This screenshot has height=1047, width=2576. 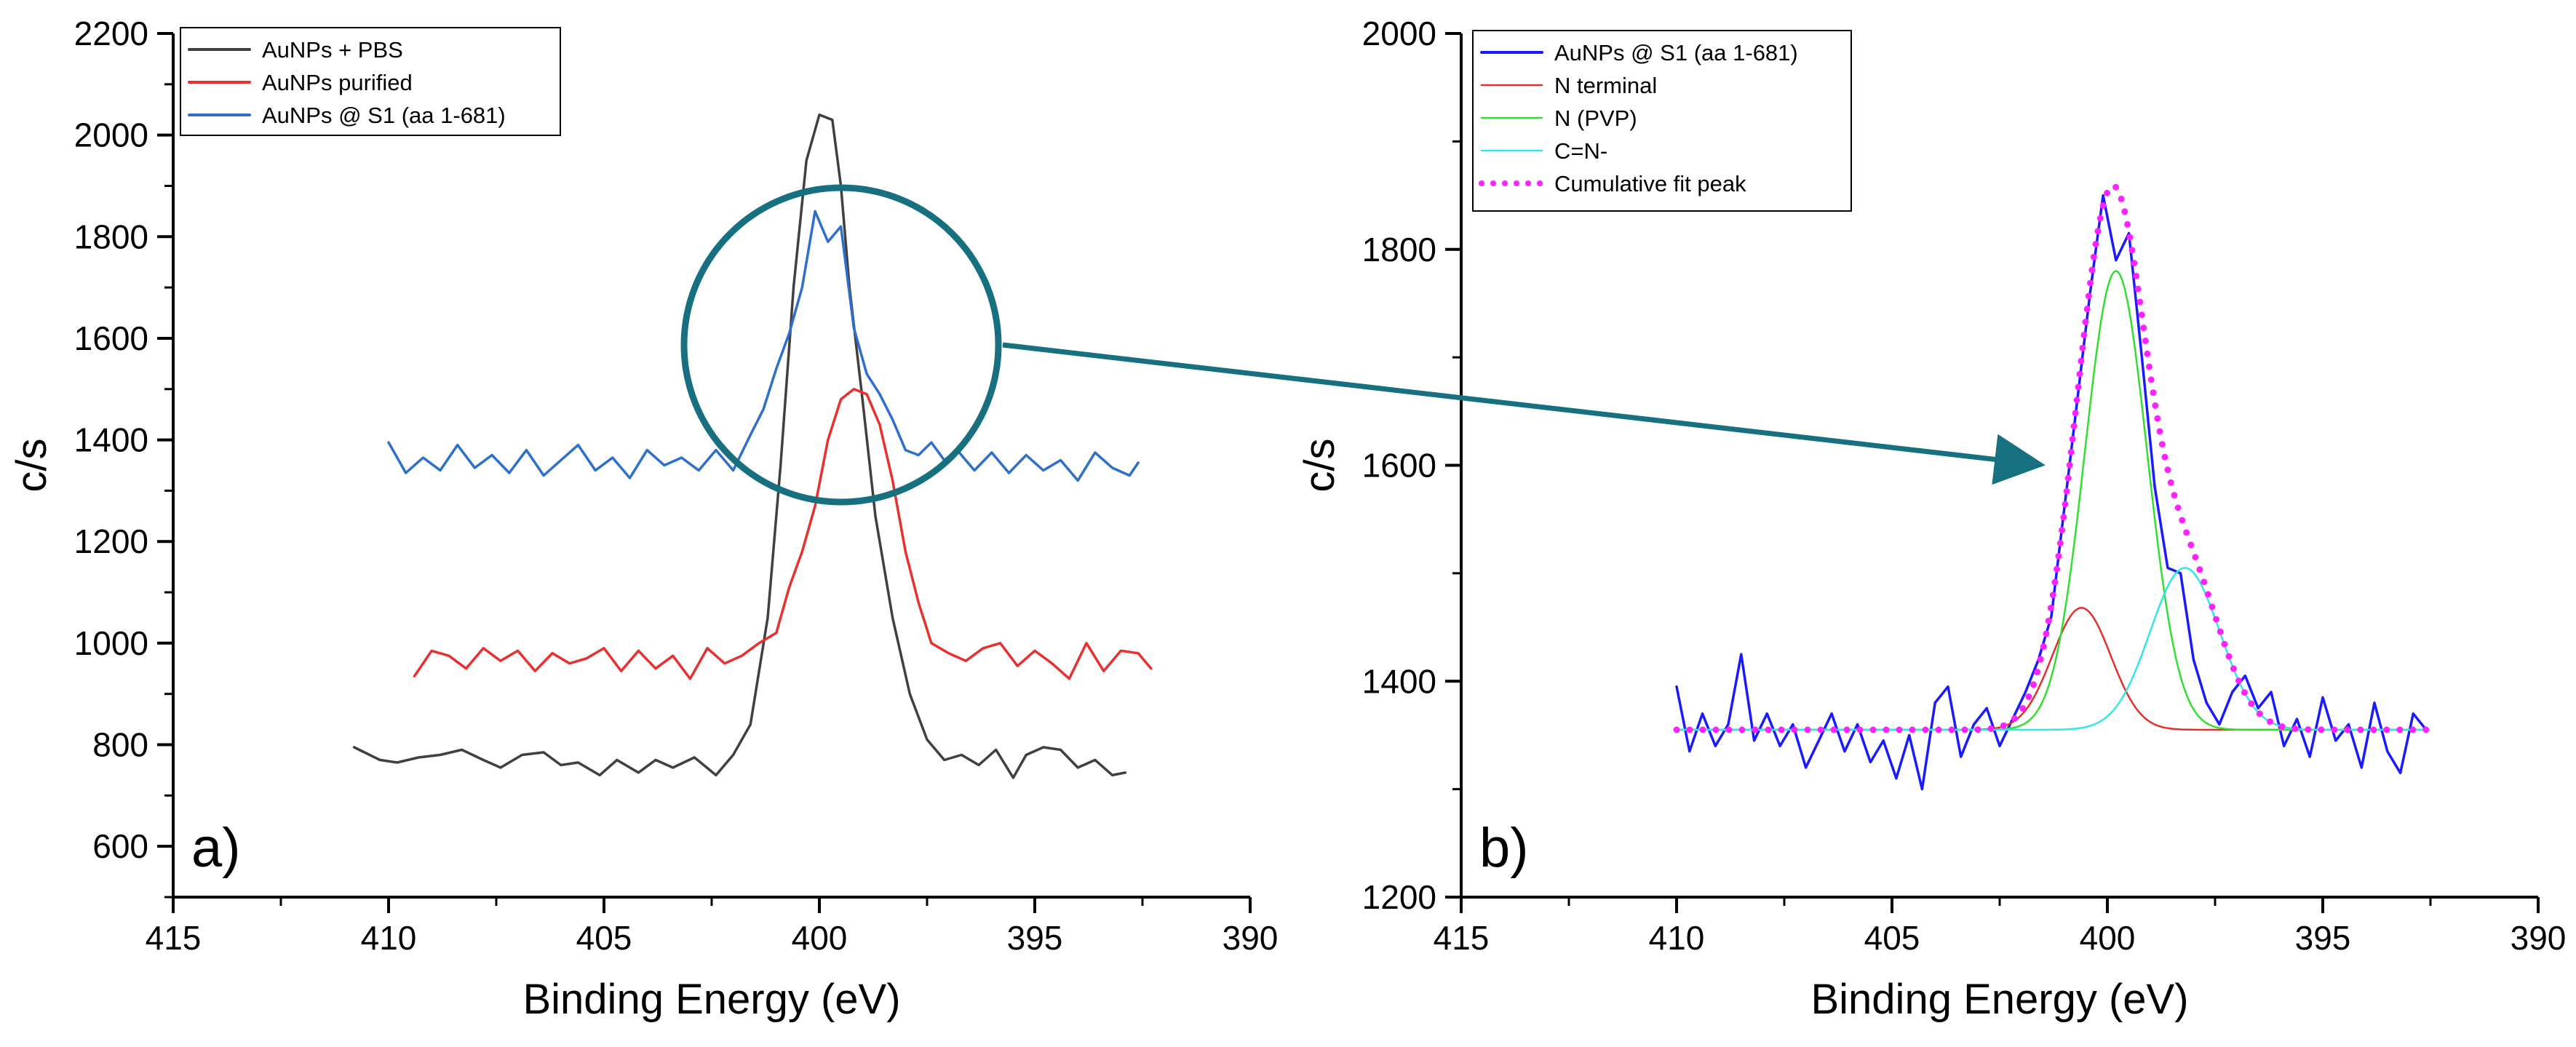 What do you see at coordinates (337, 82) in the screenshot?
I see `legend-entry: AuNPs purified` at bounding box center [337, 82].